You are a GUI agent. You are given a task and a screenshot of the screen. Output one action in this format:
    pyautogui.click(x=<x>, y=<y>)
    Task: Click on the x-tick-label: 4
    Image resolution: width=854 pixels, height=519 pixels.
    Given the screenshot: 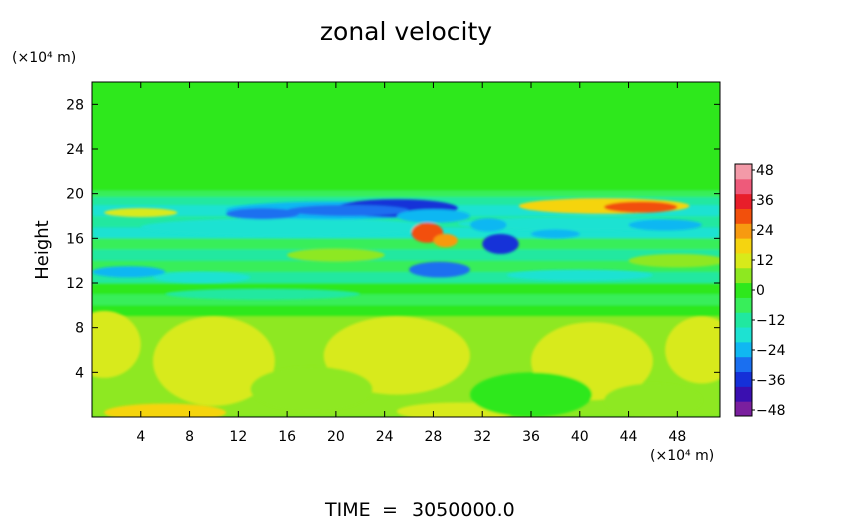 What is the action you would take?
    pyautogui.click(x=140, y=437)
    